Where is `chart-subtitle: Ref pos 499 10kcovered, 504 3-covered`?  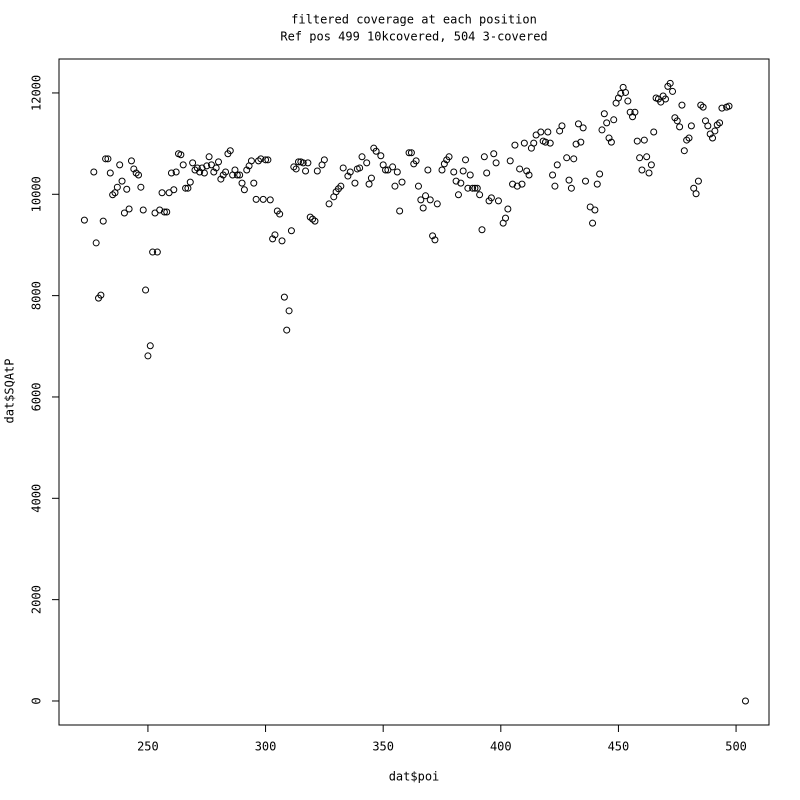
chart-subtitle: Ref pos 499 10kcovered, 504 3-covered is located at coordinates (413, 37).